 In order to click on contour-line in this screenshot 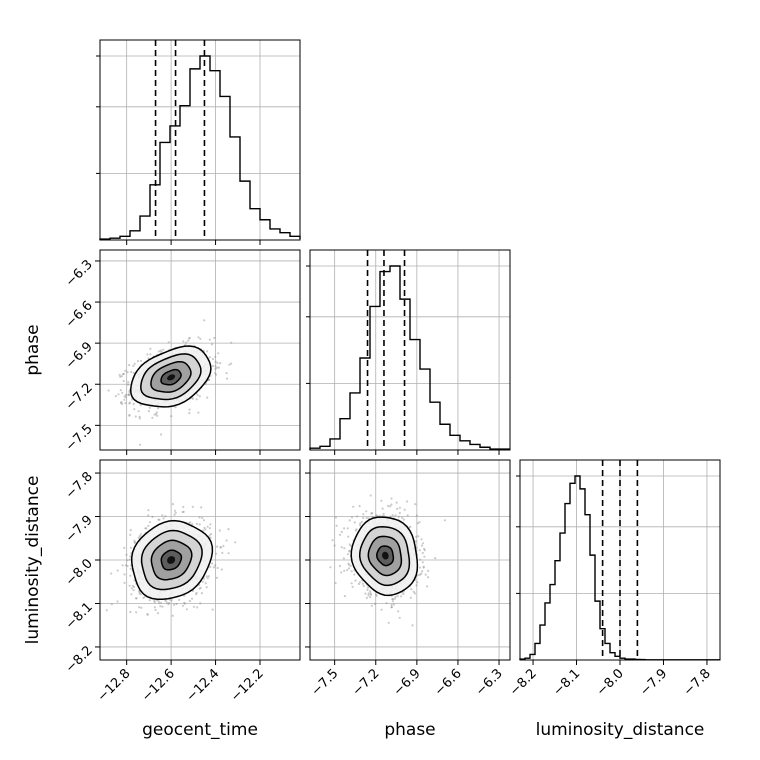, I will do `click(384, 556)`.